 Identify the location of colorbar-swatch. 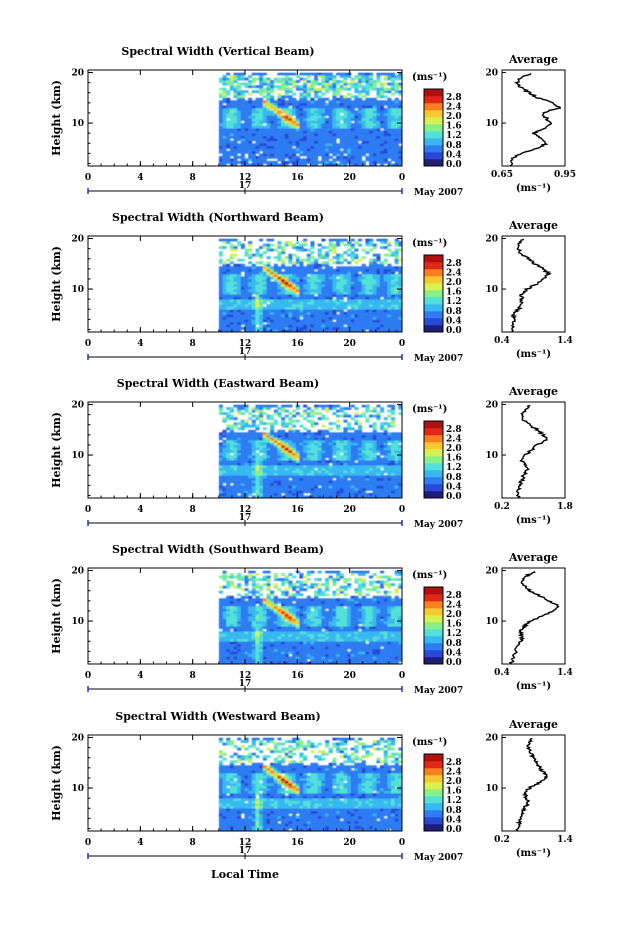
(433, 460).